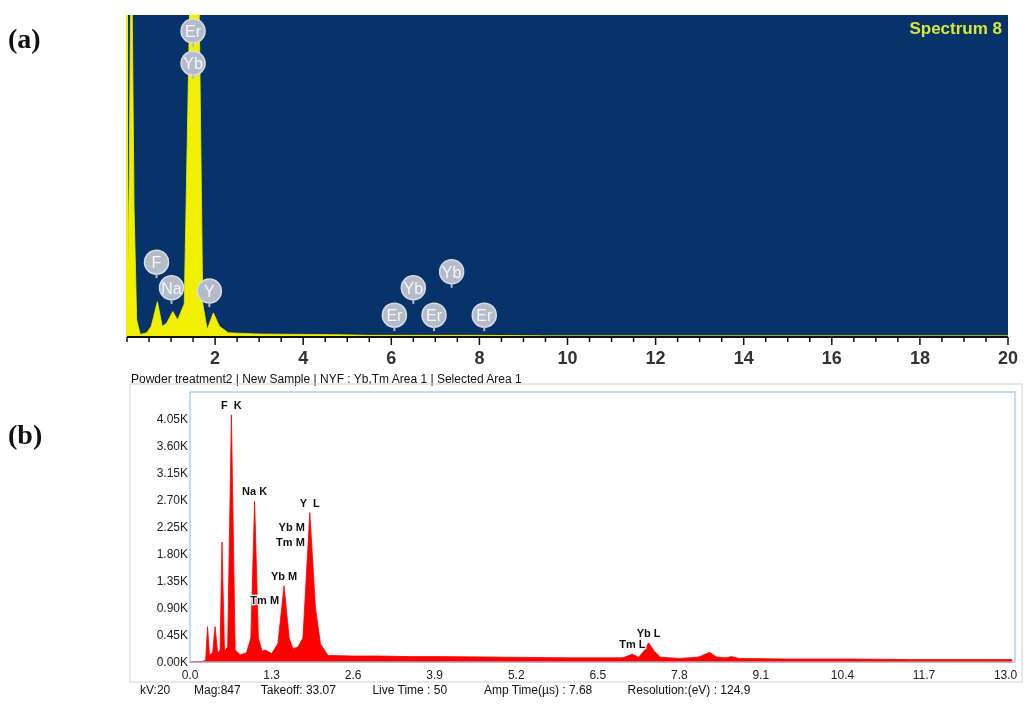  I want to click on text: (b), so click(25, 434).